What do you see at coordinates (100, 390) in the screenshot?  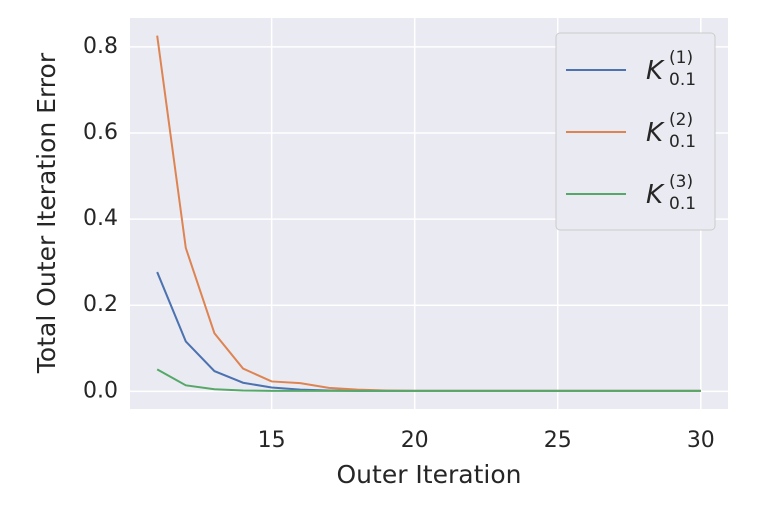 I see `y-tick-label: 0.0` at bounding box center [100, 390].